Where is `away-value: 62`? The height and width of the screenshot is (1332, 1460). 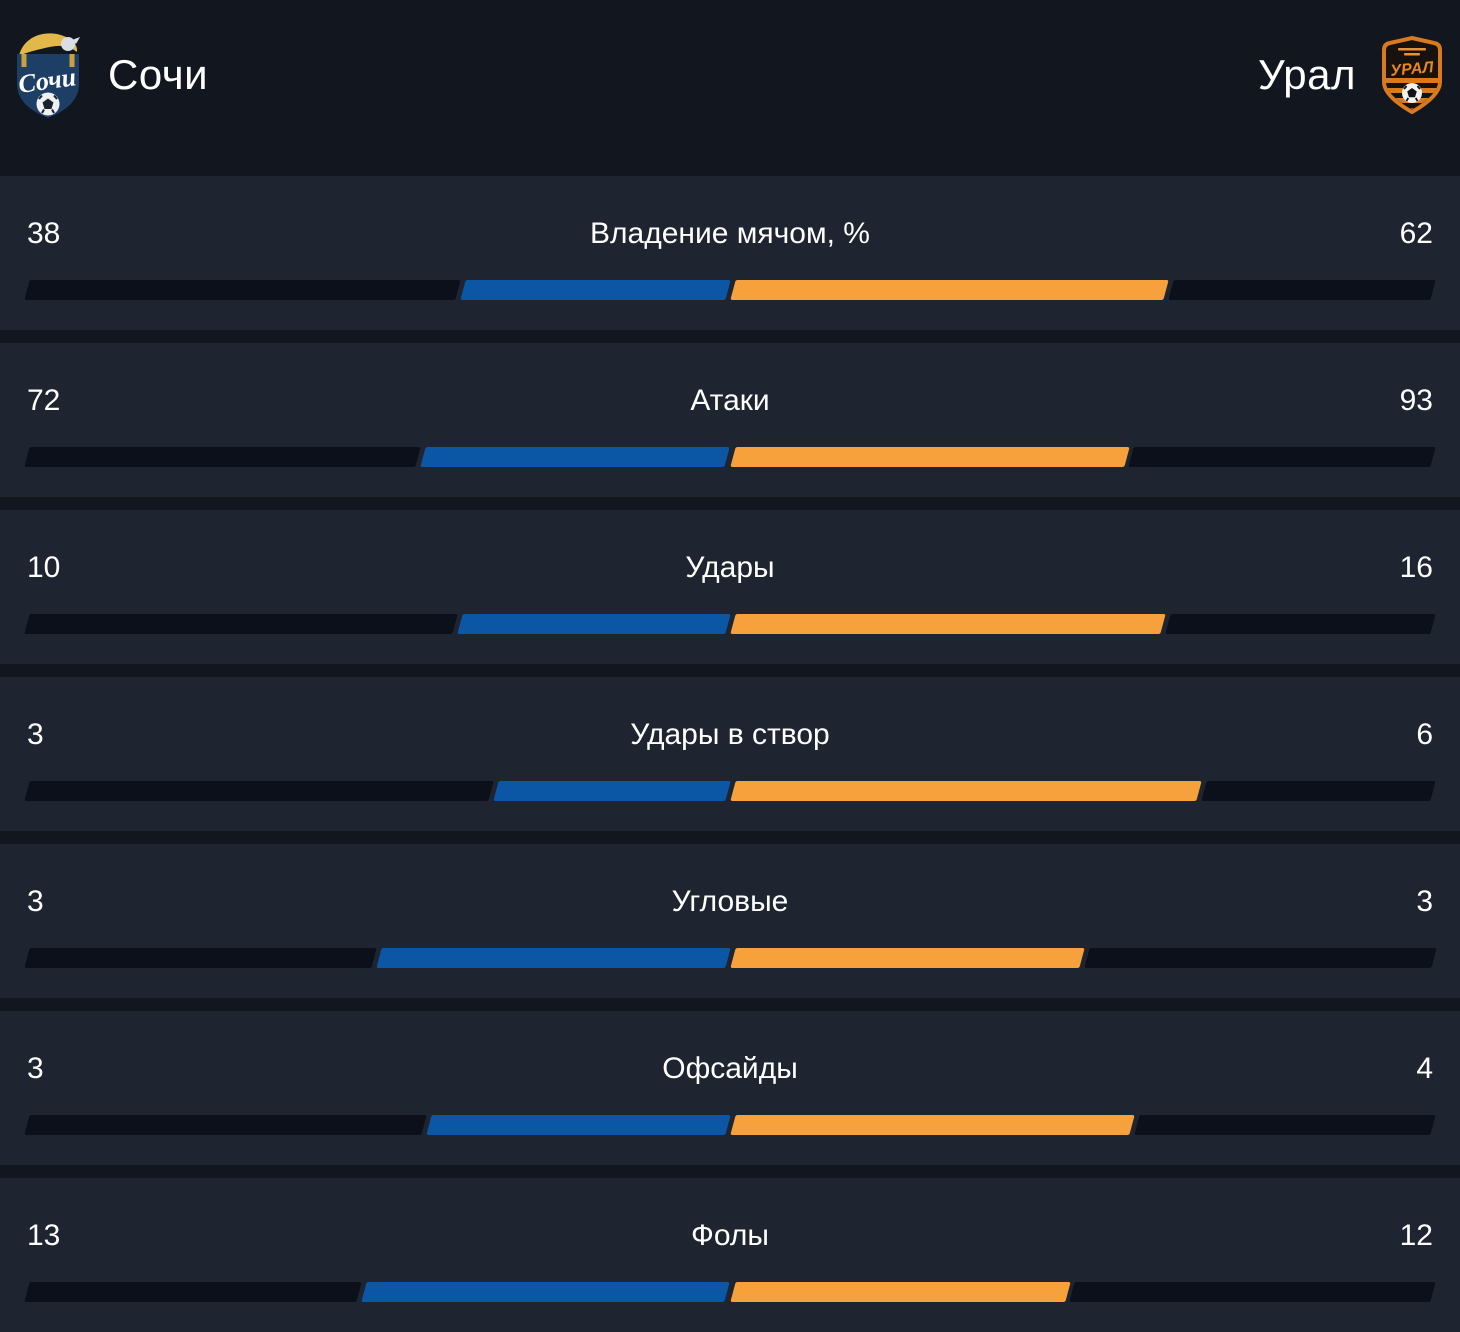
away-value: 62 is located at coordinates (1416, 233).